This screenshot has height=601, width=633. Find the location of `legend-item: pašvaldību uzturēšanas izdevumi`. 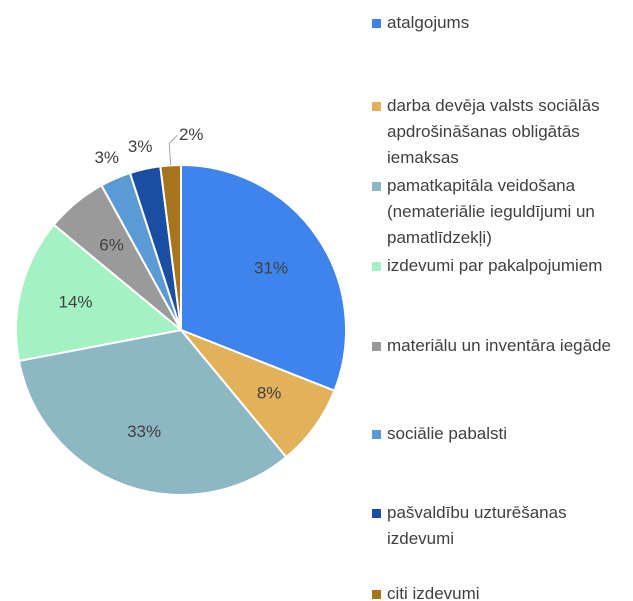

legend-item: pašvaldību uzturēšanas izdevumi is located at coordinates (499, 526).